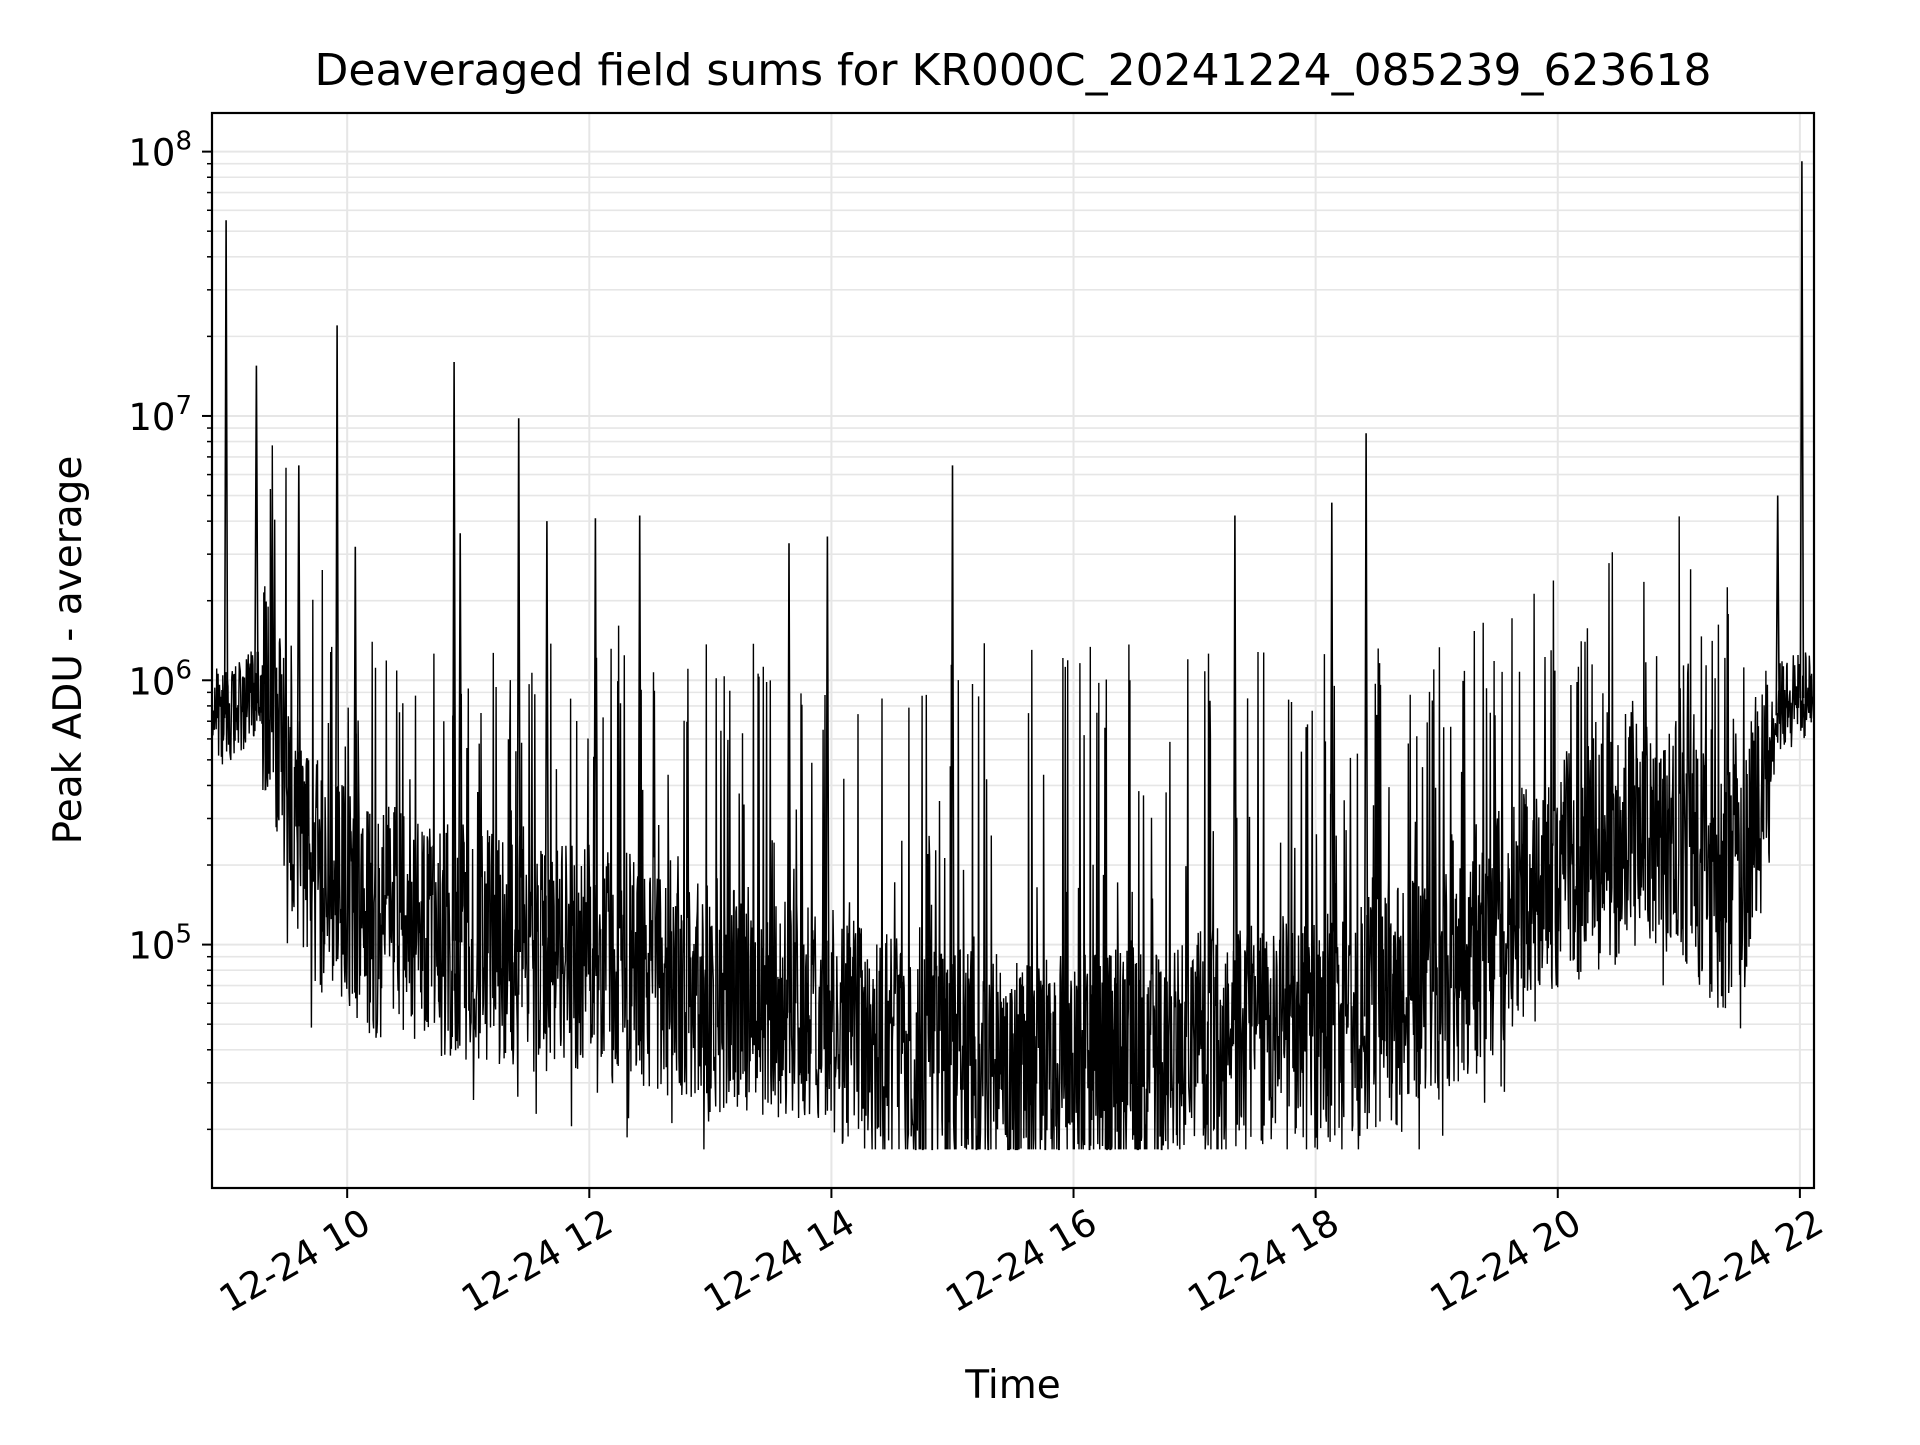 This screenshot has width=1920, height=1445. Describe the element at coordinates (160, 679) in the screenshot. I see `y-tick-label: 106` at that location.